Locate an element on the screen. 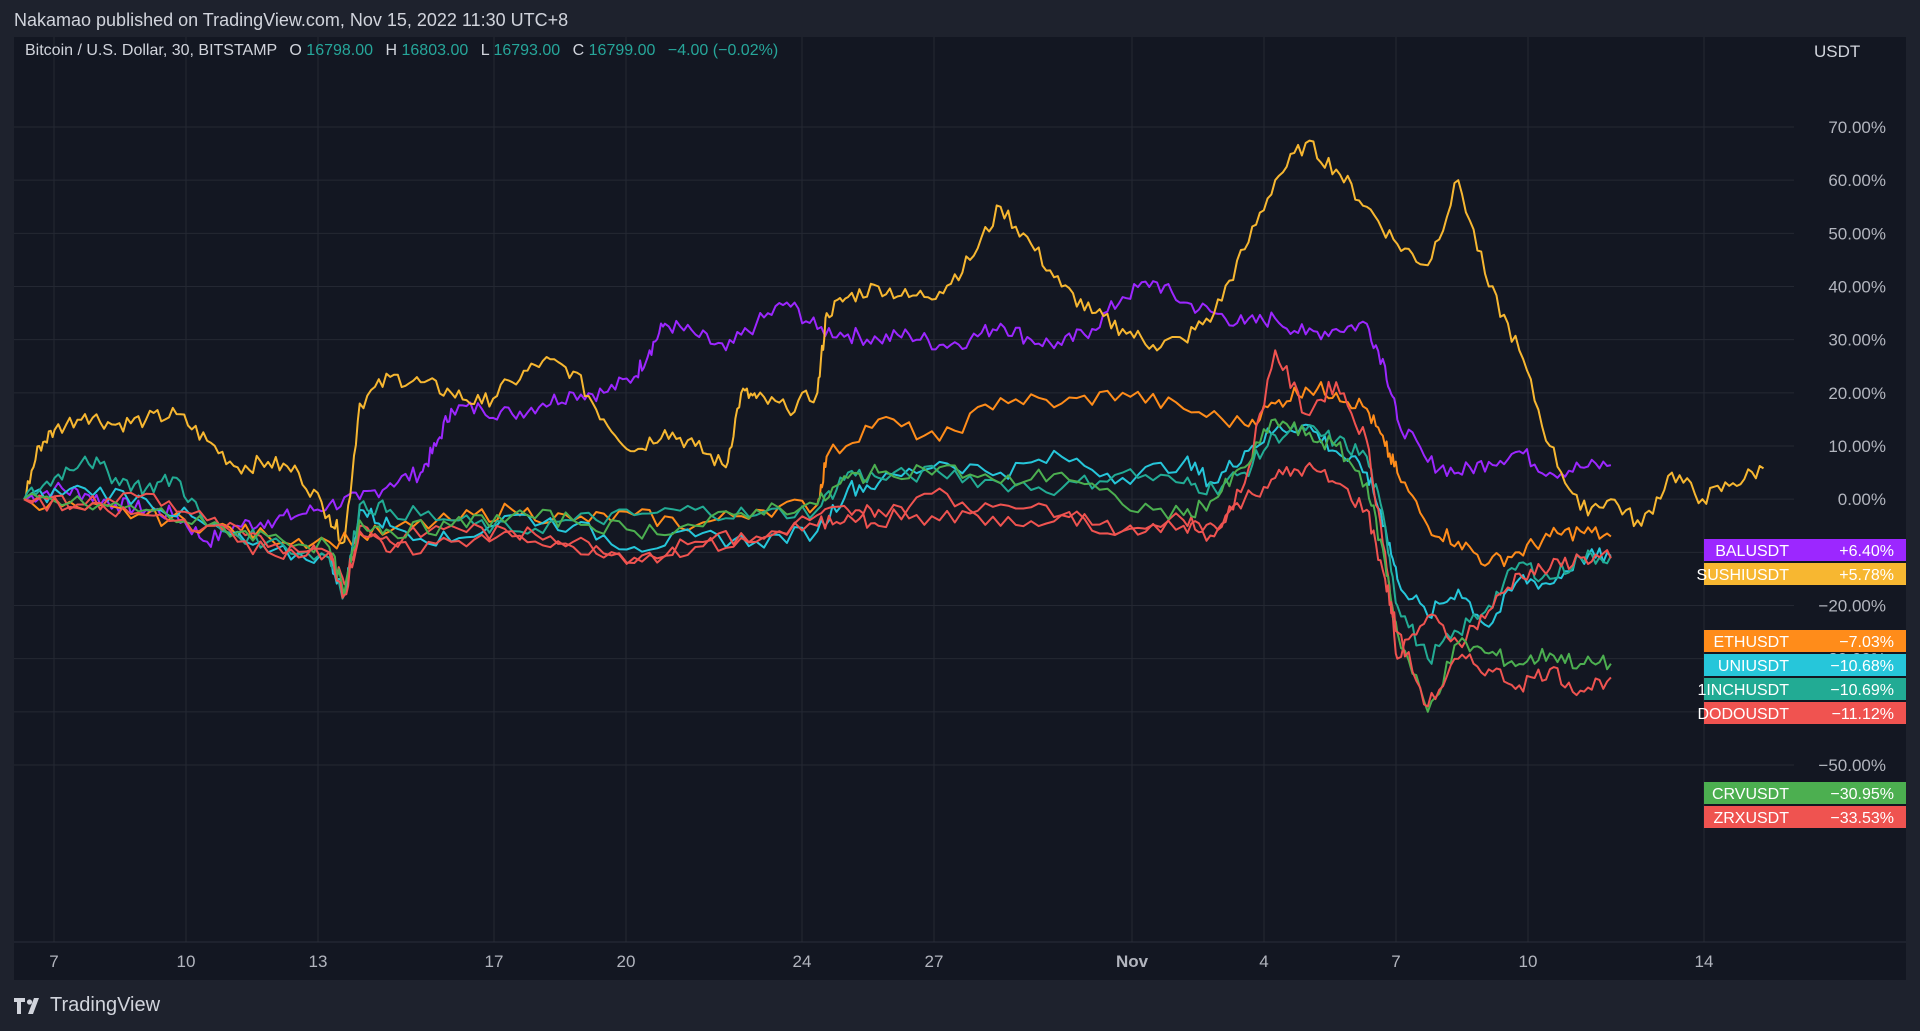  series-value-text: −30.95% is located at coordinates (1862, 794).